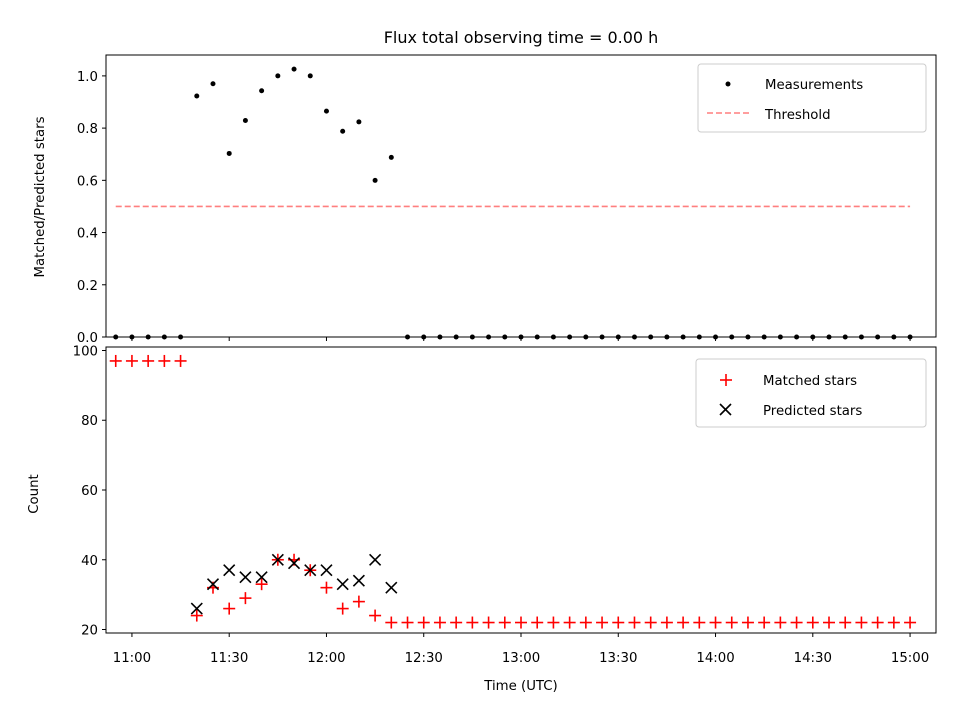  I want to click on x-tick-label: 13:30, so click(618, 658).